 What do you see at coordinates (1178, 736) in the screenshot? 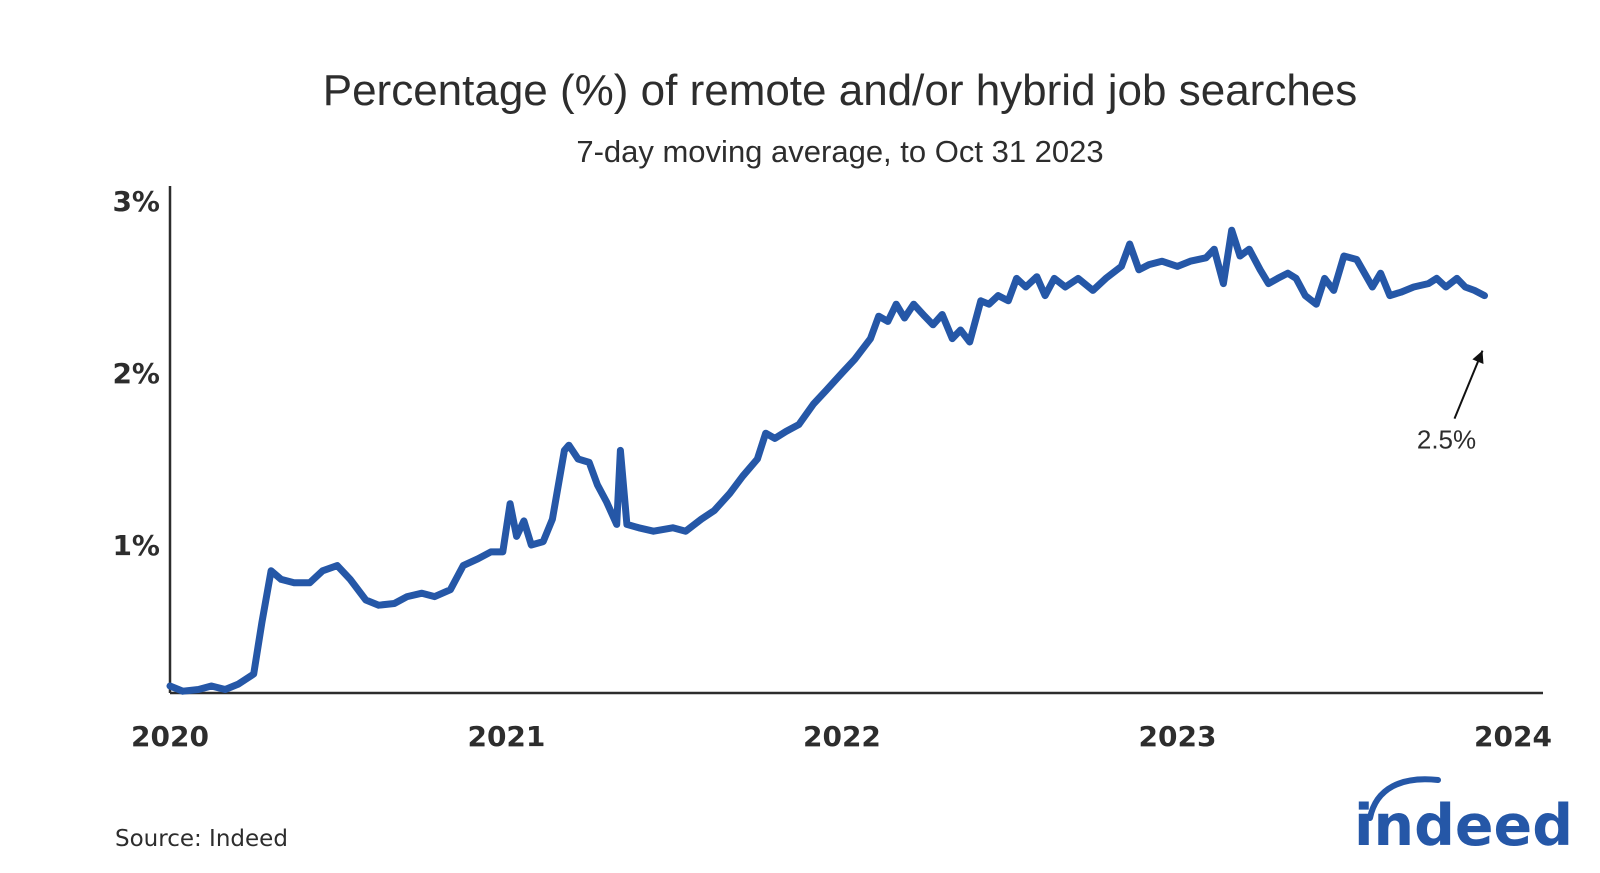
I see `x-tick-label: 2023` at bounding box center [1178, 736].